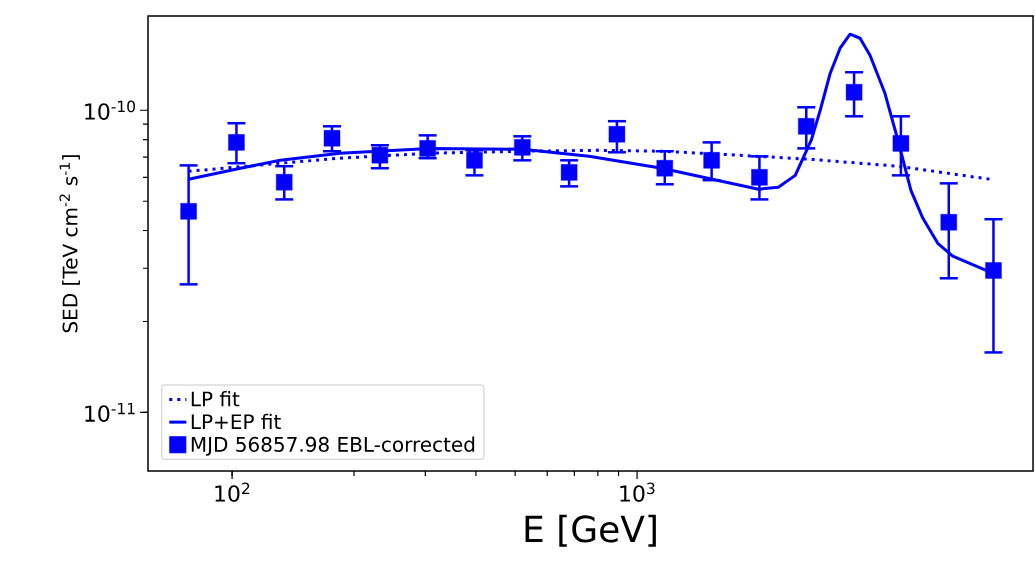 The image size is (1035, 565). I want to click on legend-label: LP fit, so click(215, 399).